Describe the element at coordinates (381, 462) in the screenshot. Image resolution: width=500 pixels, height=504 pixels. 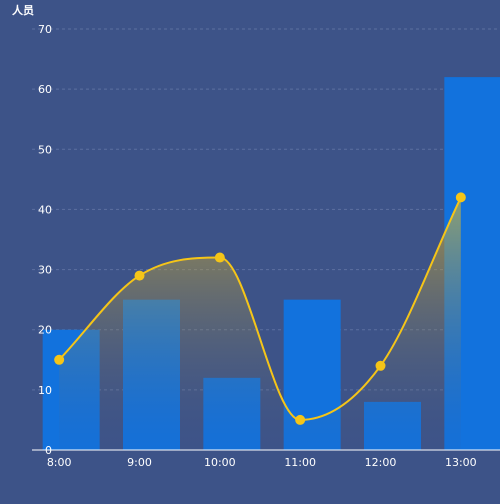
I see `x-tick-label: 12:00` at that location.